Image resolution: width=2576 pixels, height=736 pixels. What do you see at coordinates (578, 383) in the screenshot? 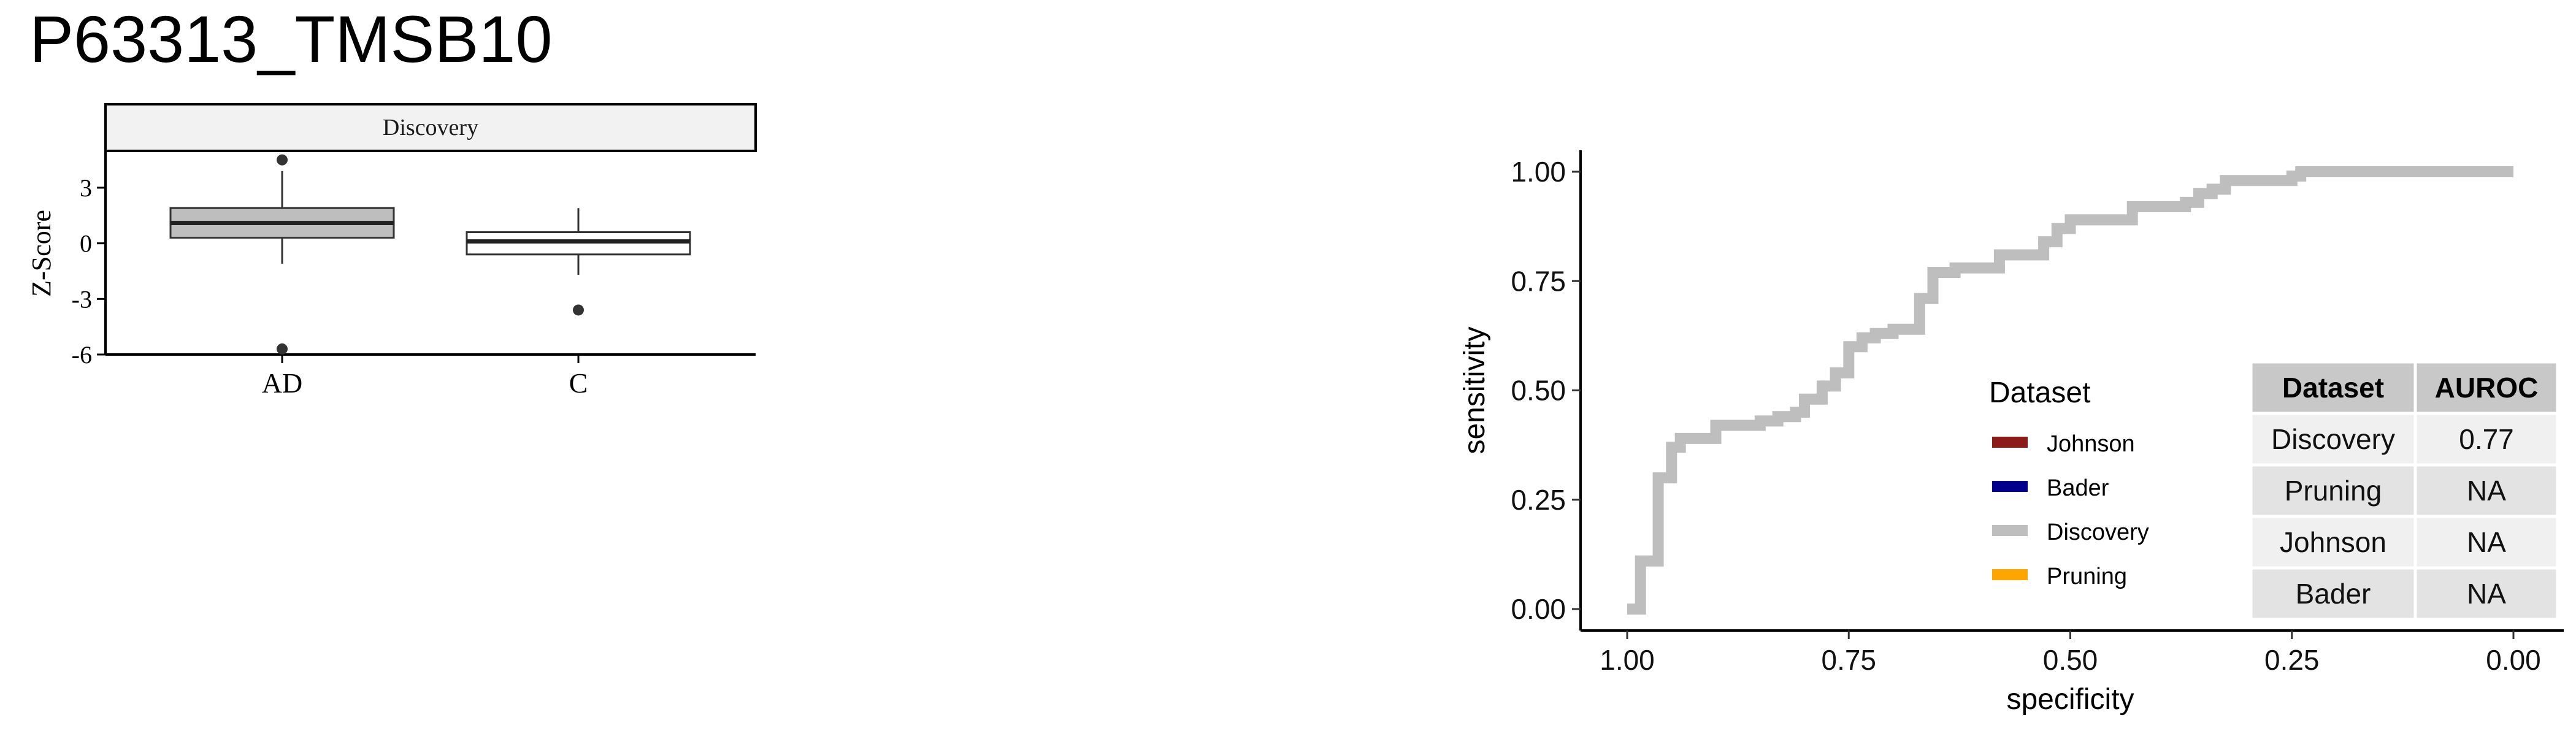
I see `x-tick-label: C` at bounding box center [578, 383].